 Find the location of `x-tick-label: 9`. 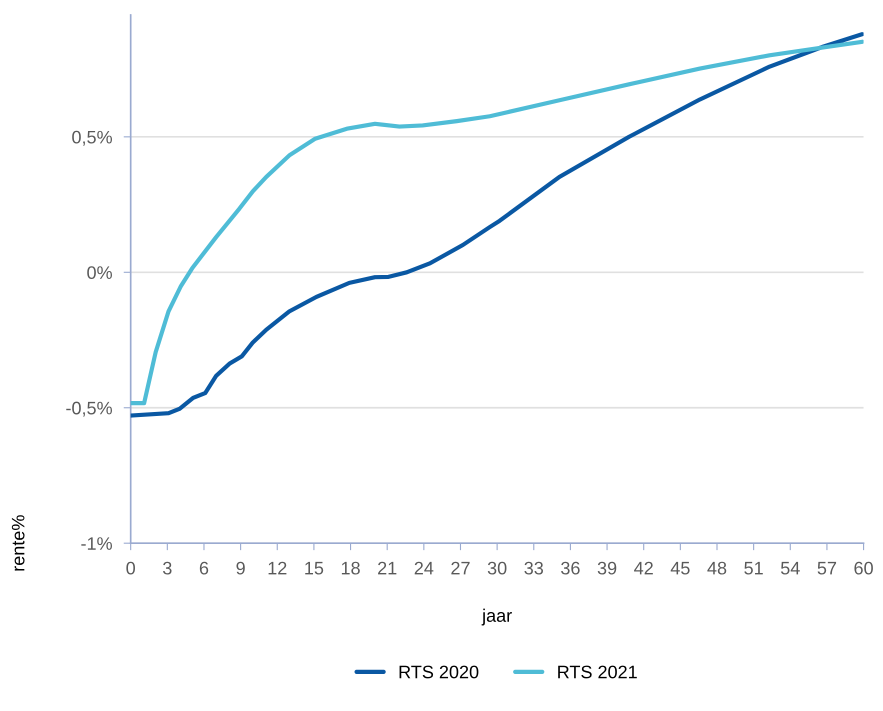

x-tick-label: 9 is located at coordinates (240, 568).